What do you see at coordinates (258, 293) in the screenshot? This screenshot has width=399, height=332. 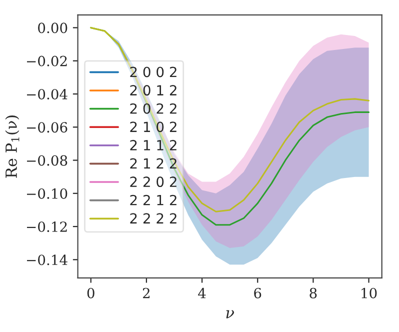 I see `x-tick-label: 6` at bounding box center [258, 293].